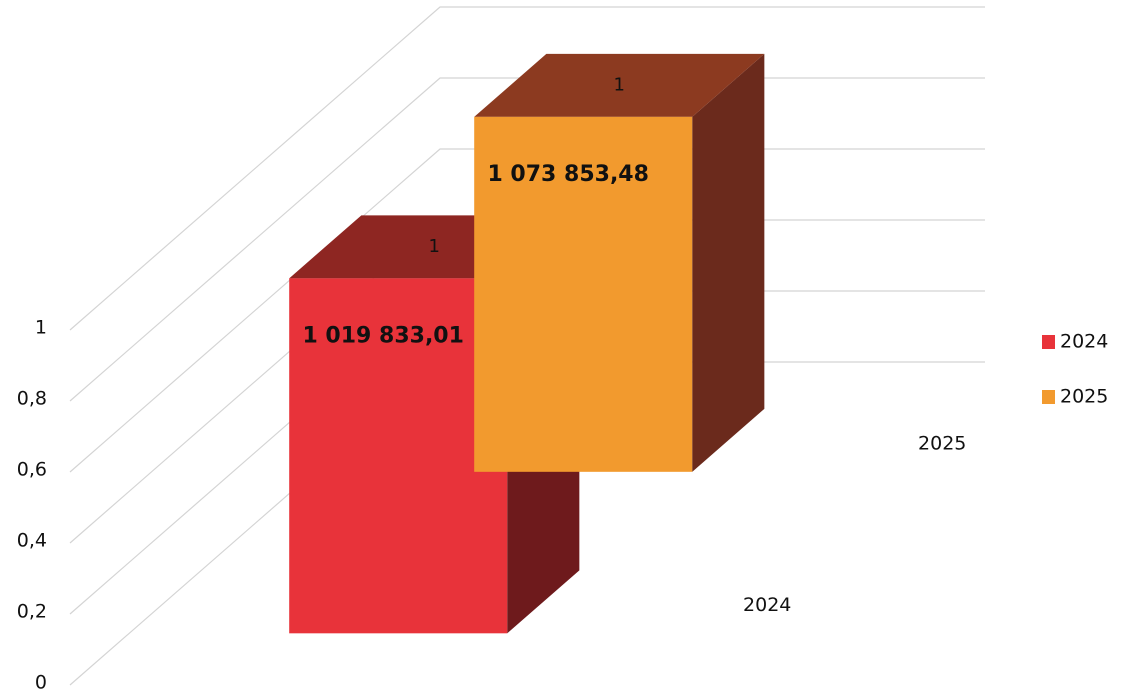 Image resolution: width=1122 pixels, height=695 pixels. What do you see at coordinates (32, 612) in the screenshot?
I see `y-tick-label: 0,2` at bounding box center [32, 612].